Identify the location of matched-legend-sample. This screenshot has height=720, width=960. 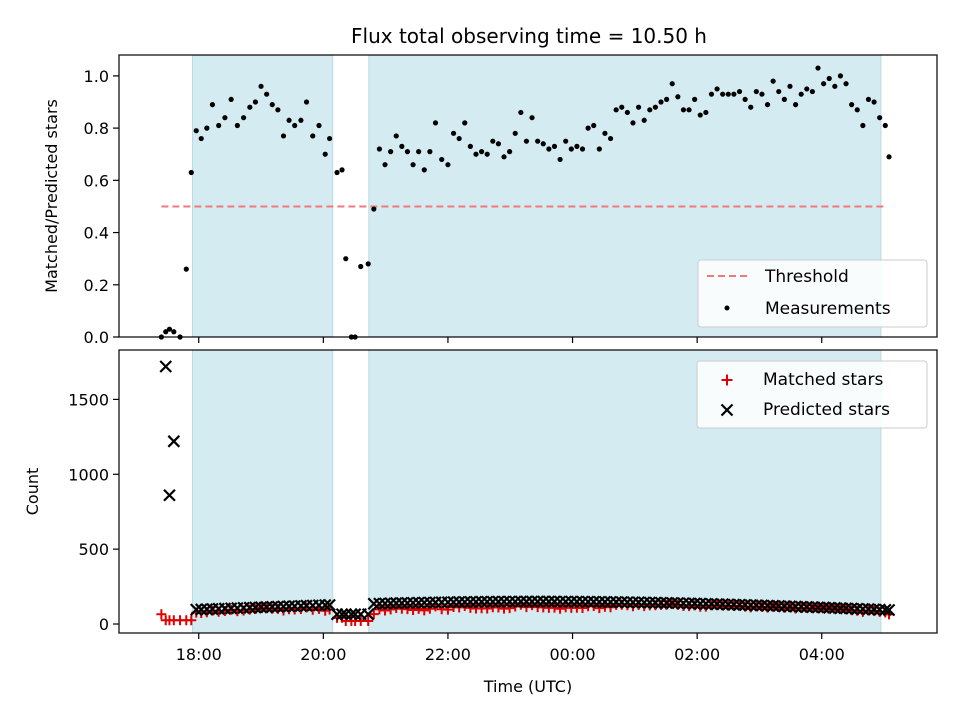
(727, 380).